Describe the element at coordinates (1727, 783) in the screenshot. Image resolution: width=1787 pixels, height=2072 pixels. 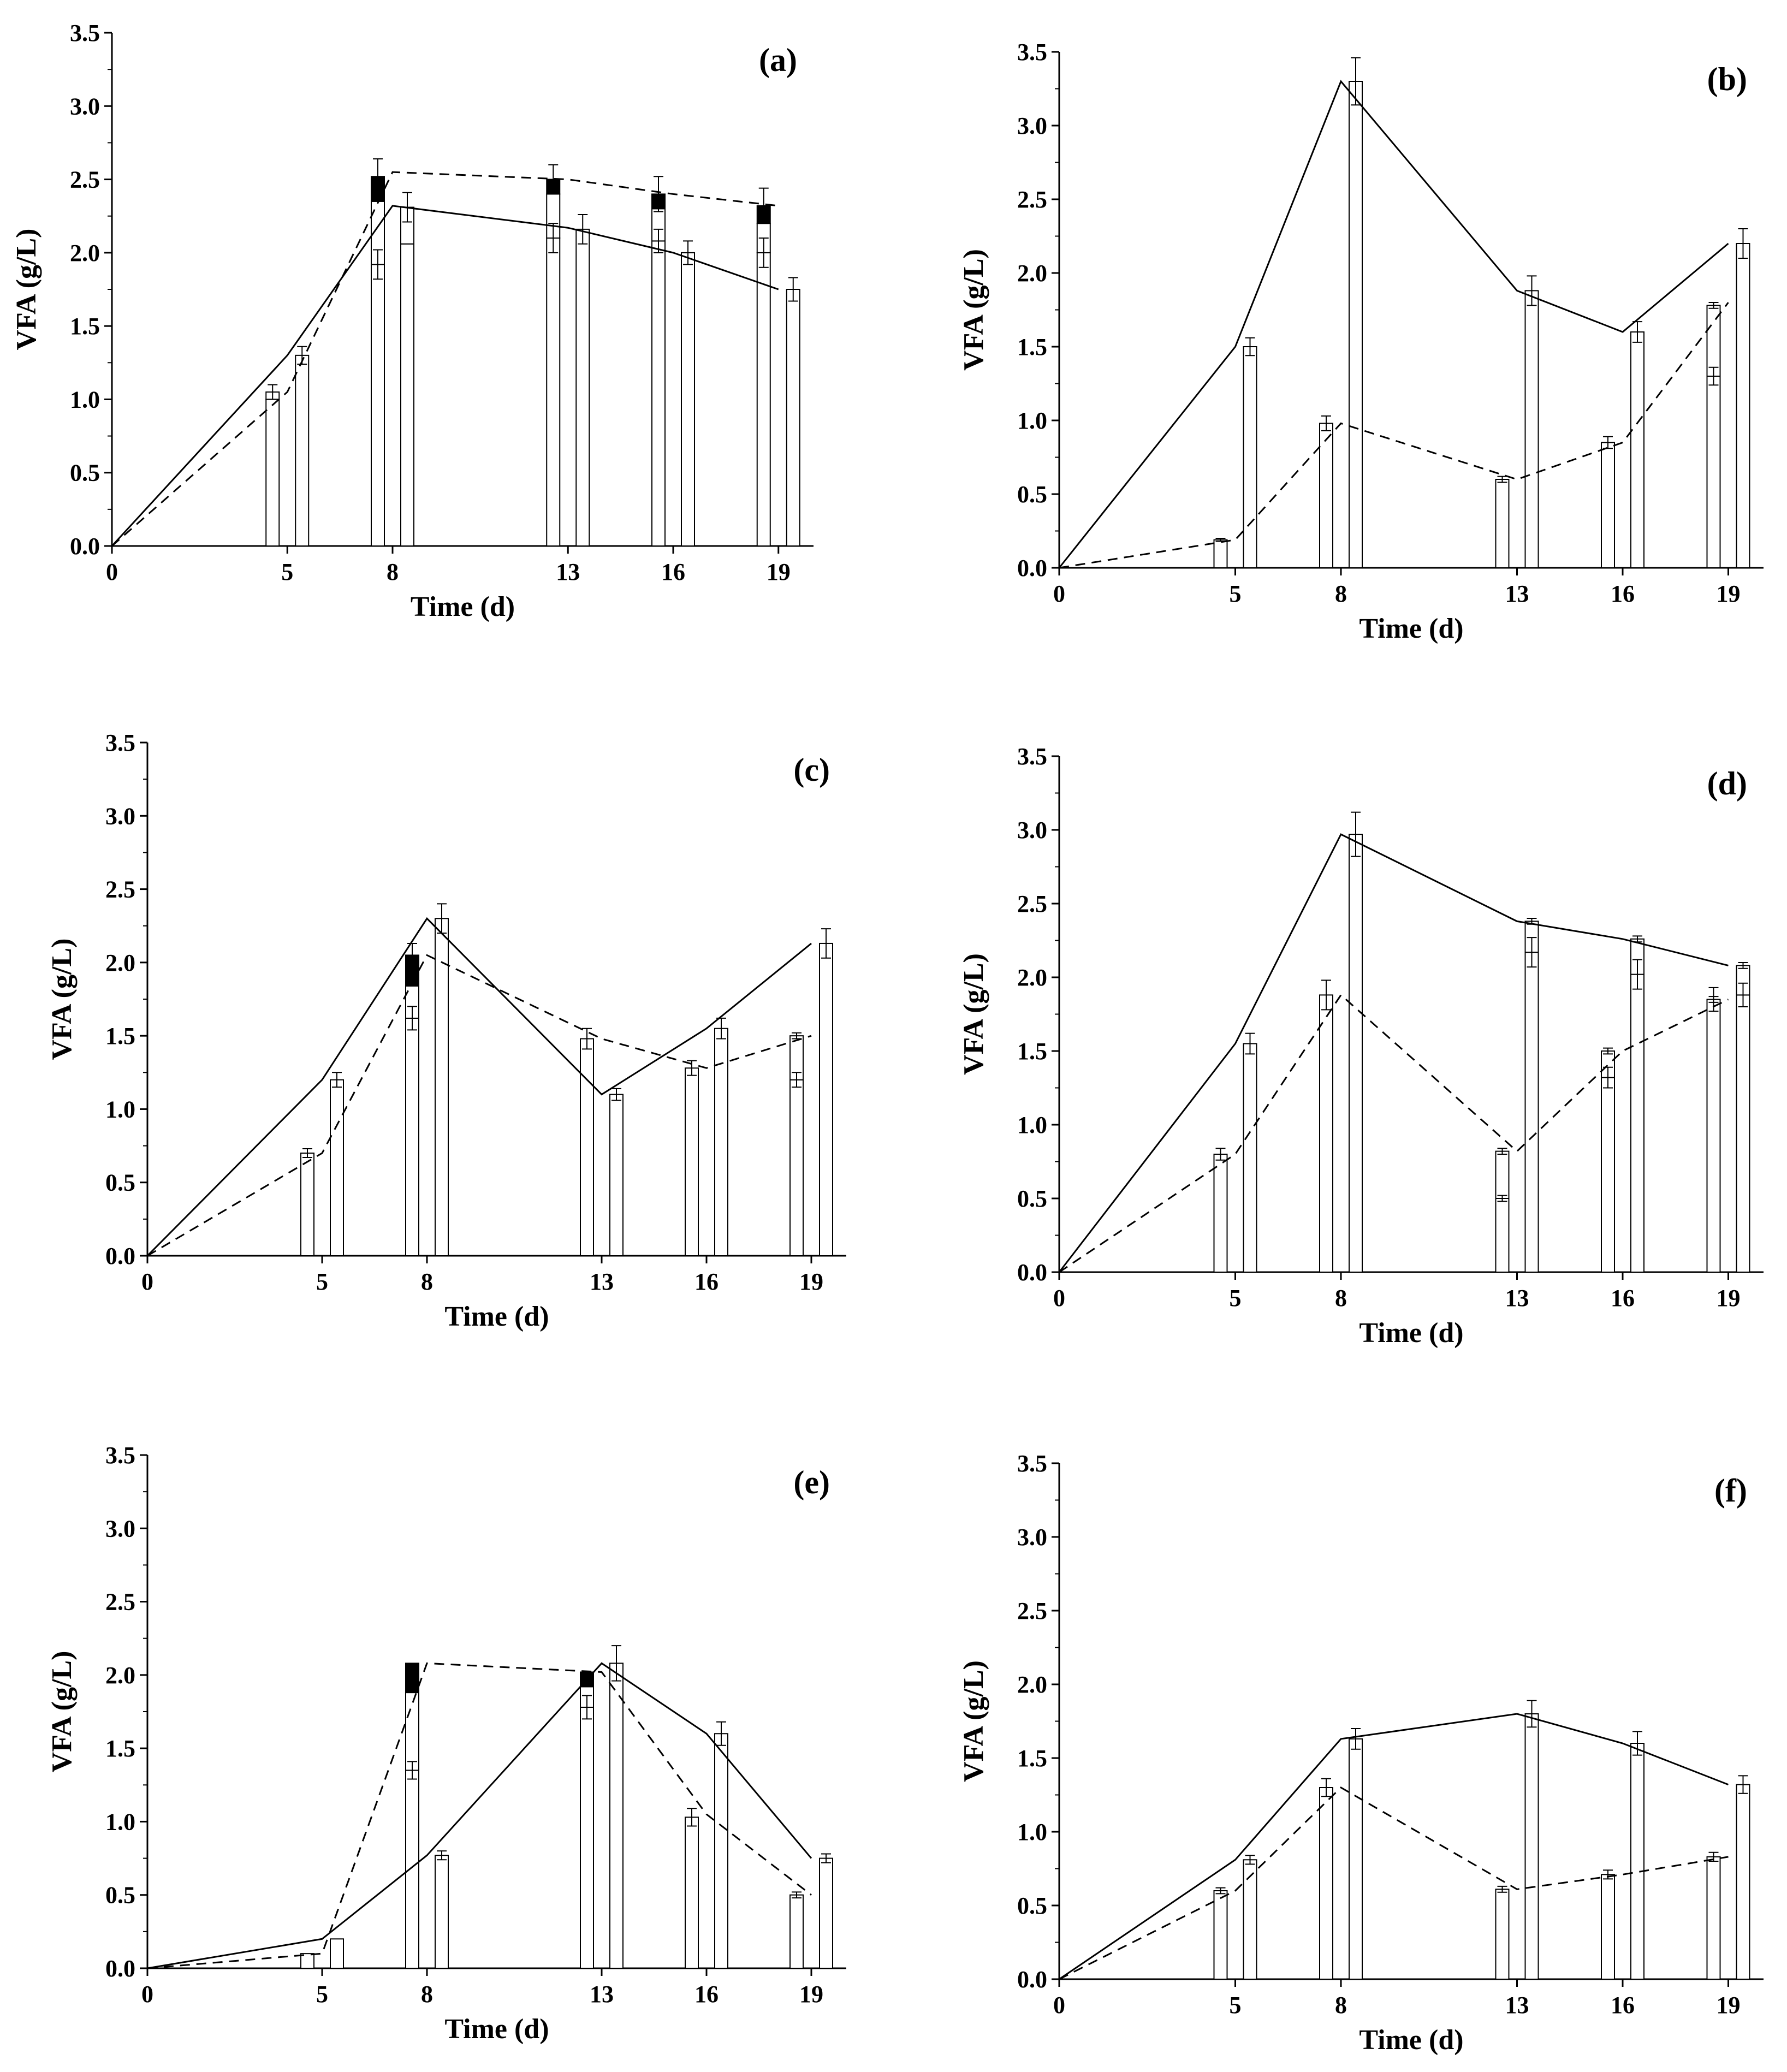
I see `panel-label: (d)` at that location.